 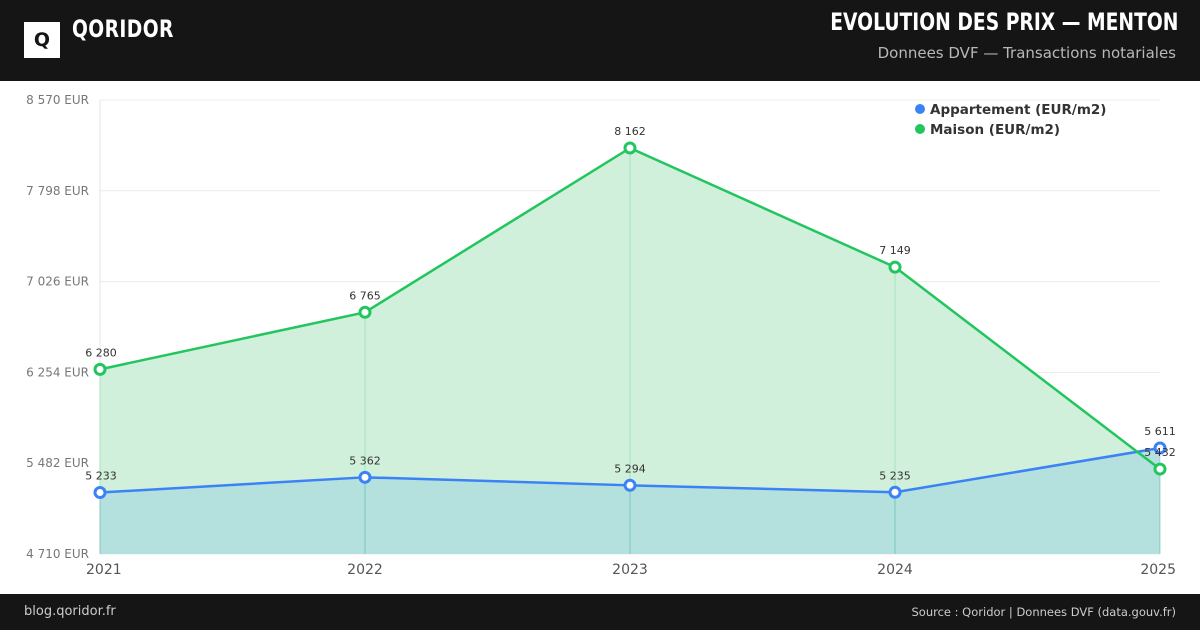 What do you see at coordinates (57, 463) in the screenshot?
I see `y-tick-label: 5 482 EUR` at bounding box center [57, 463].